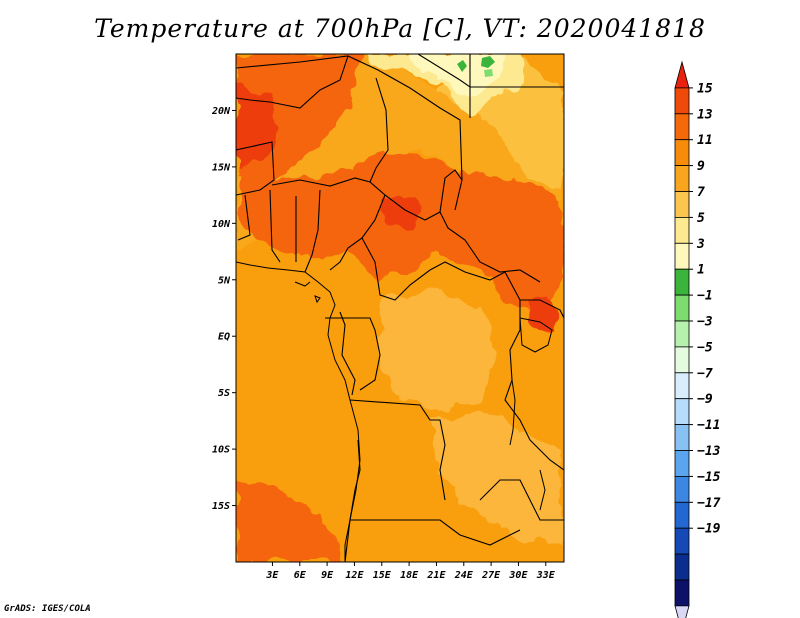 This screenshot has height=618, width=800. Describe the element at coordinates (440, 350) in the screenshot. I see `contour-7-9-congo` at that location.